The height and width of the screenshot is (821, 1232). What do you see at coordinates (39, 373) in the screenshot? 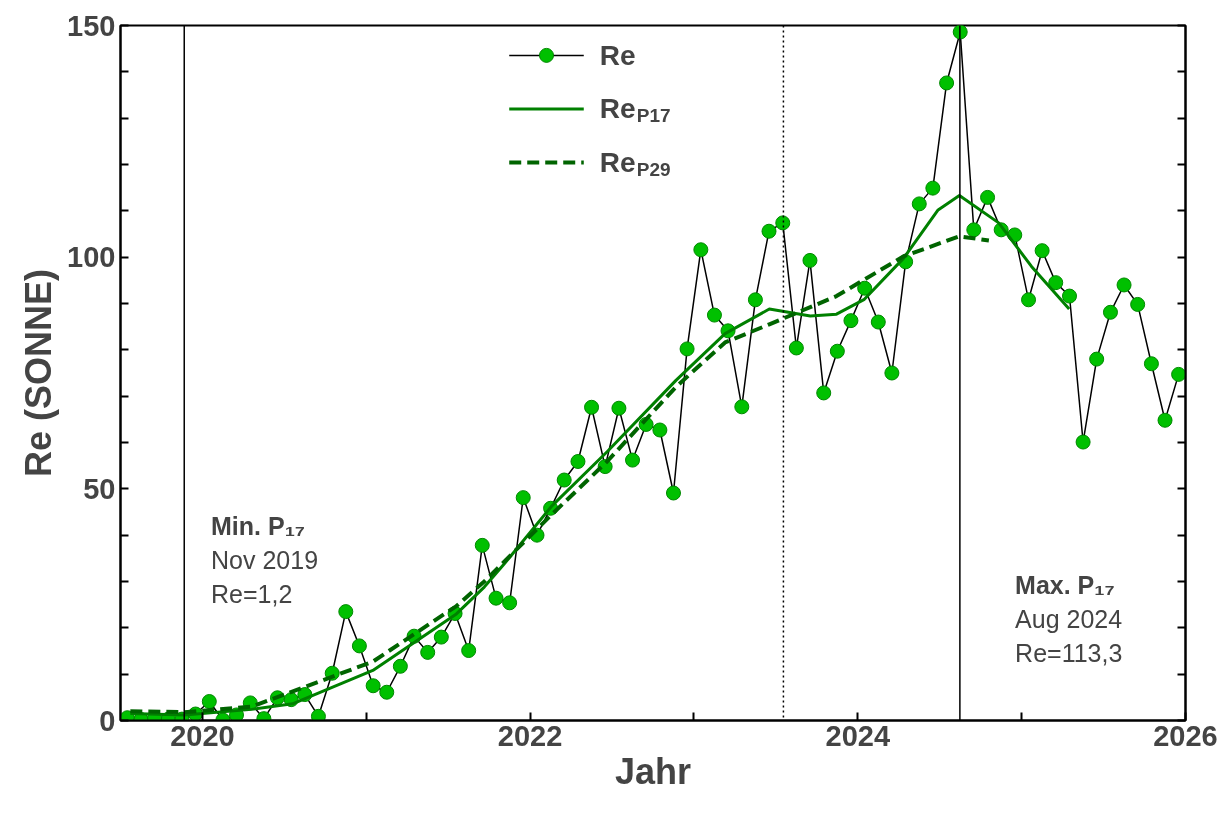
I see `y-axis-title: Re (SONNE)` at bounding box center [39, 373].